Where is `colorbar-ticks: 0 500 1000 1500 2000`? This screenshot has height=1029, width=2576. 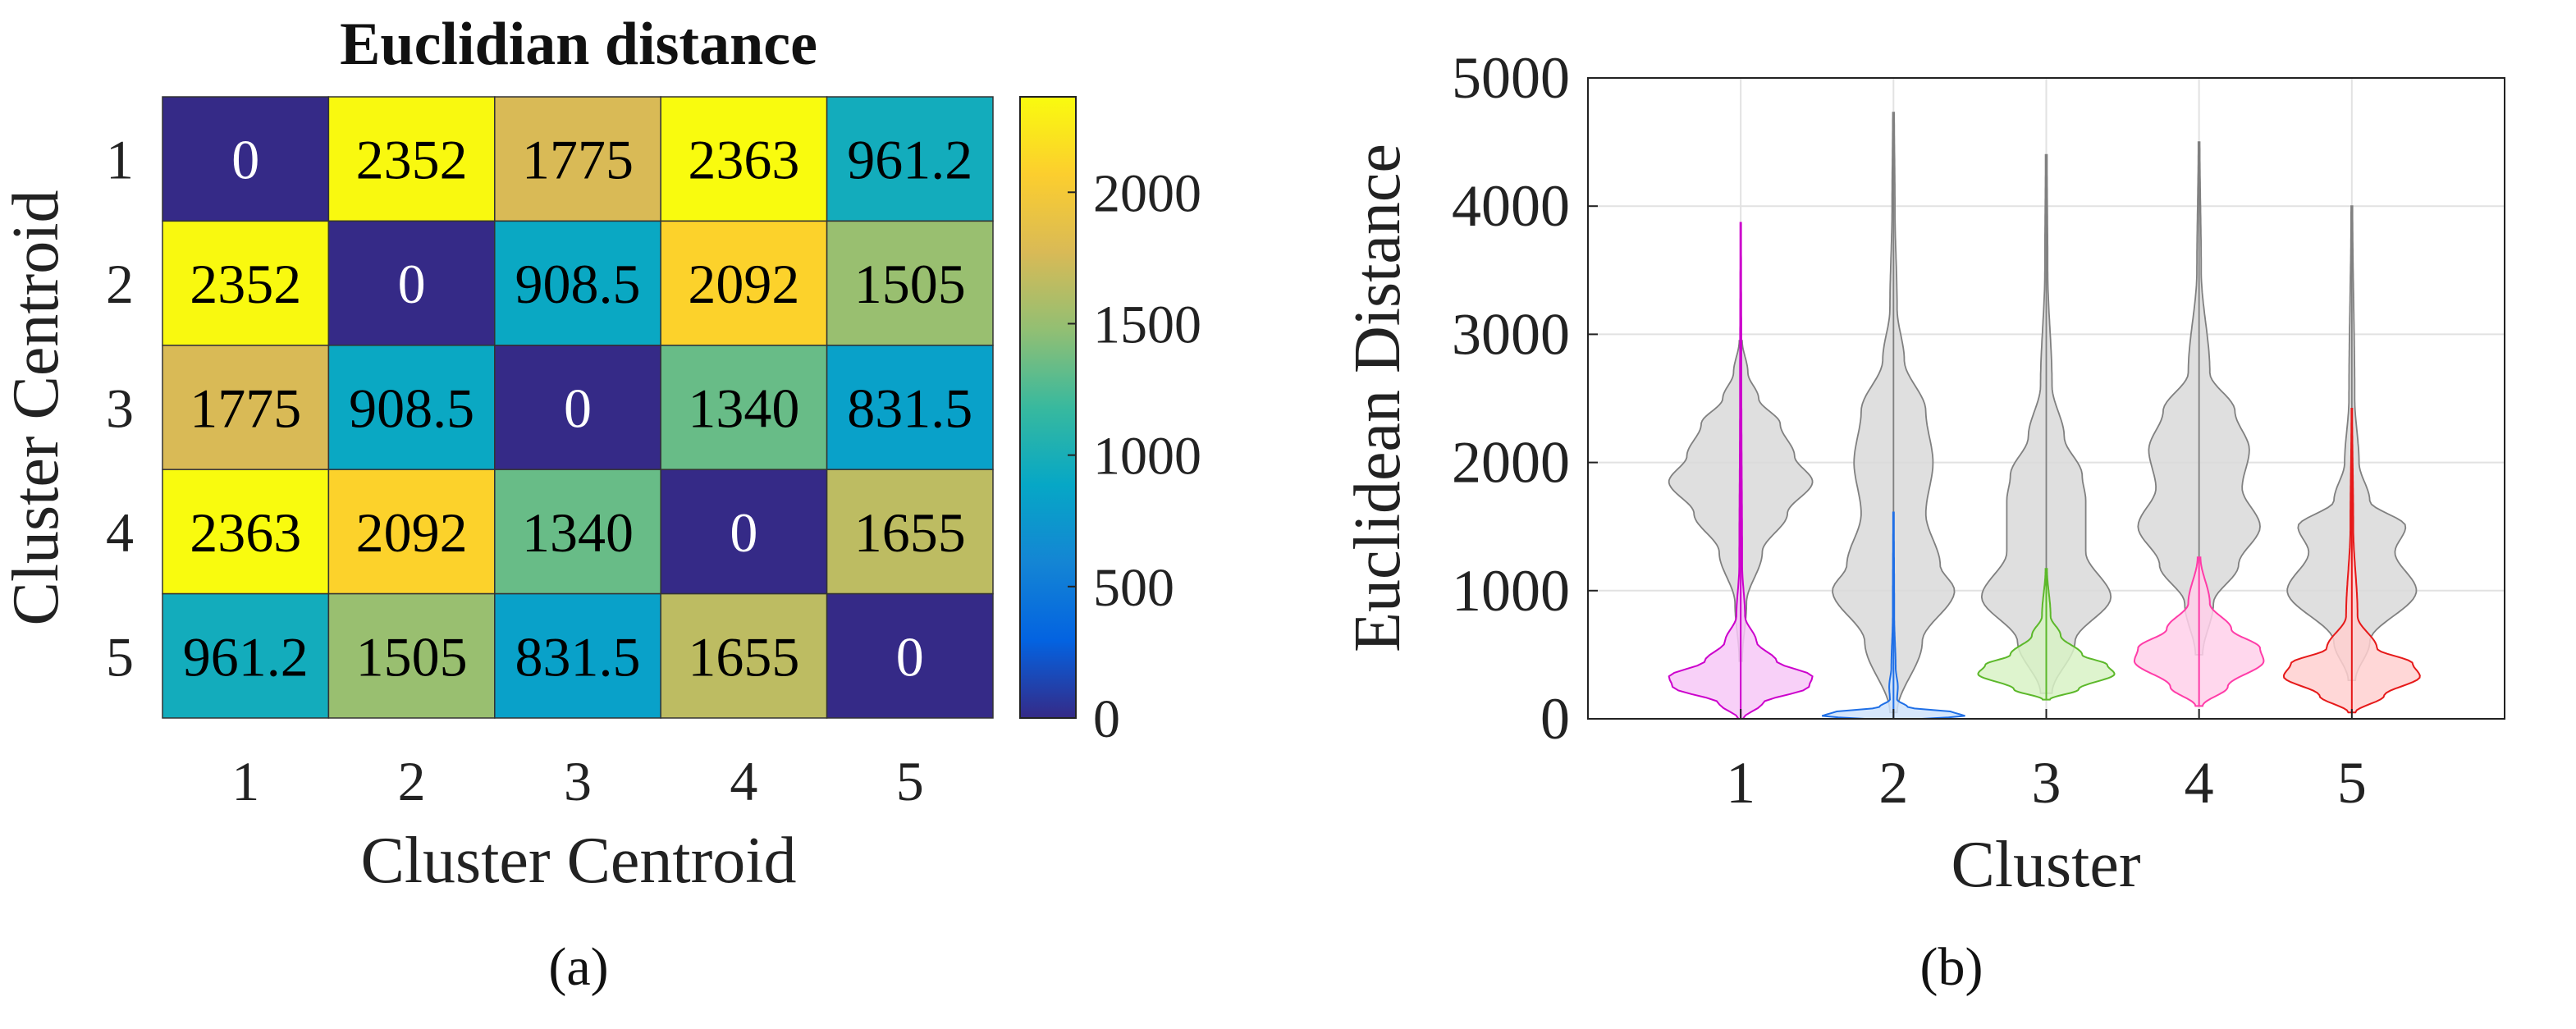
colorbar-ticks: 0 500 1000 1500 2000 is located at coordinates (1134, 456).